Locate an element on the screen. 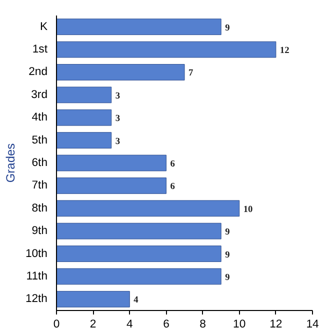 This screenshot has width=330, height=330. y-tick-label: 8th is located at coordinates (40, 208).